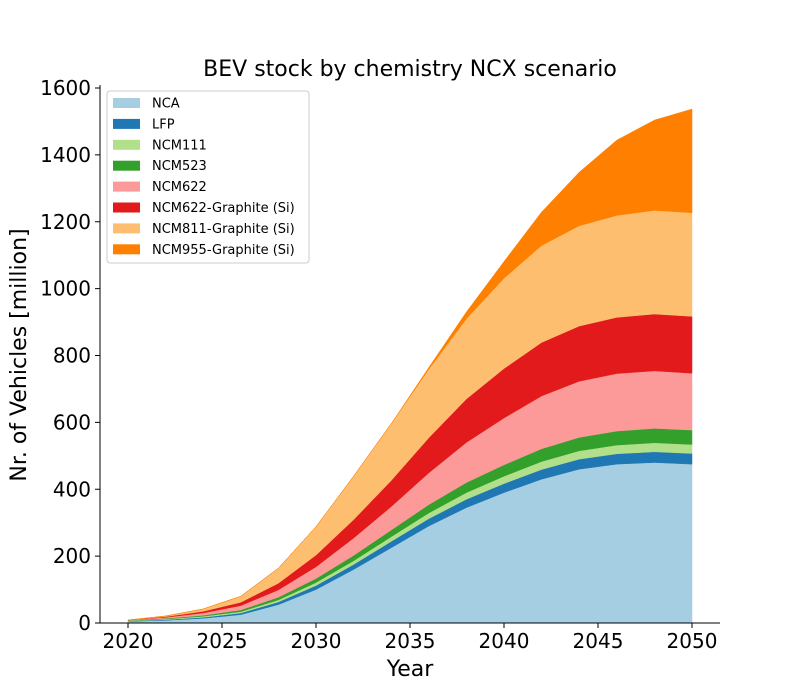 Image resolution: width=800 pixels, height=700 pixels. What do you see at coordinates (223, 229) in the screenshot?
I see `legend-label: NCM811-Graphite (Si)` at bounding box center [223, 229].